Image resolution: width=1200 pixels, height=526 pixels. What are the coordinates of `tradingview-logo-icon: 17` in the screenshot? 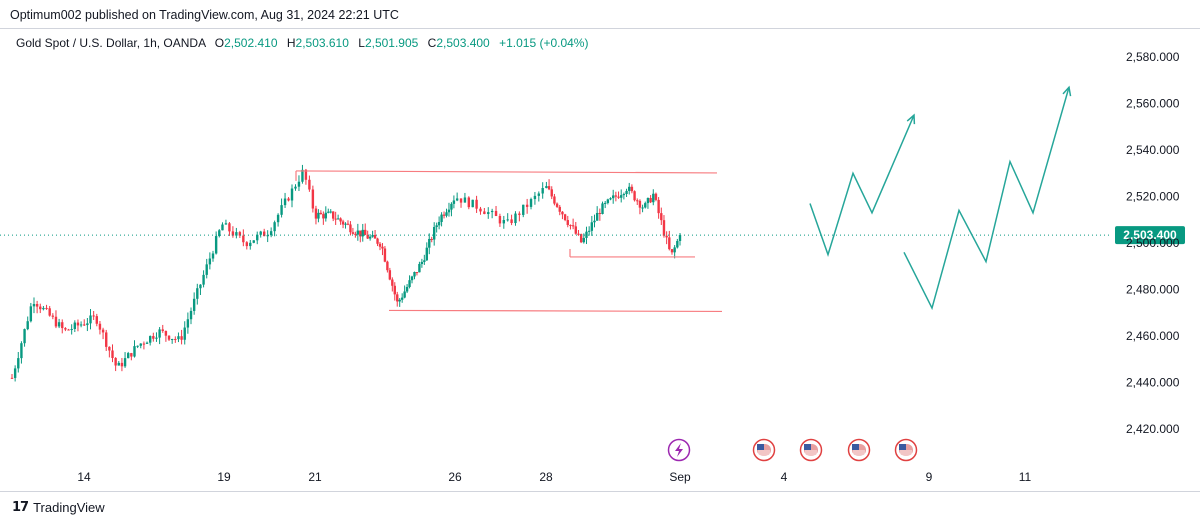 It's located at (20, 507).